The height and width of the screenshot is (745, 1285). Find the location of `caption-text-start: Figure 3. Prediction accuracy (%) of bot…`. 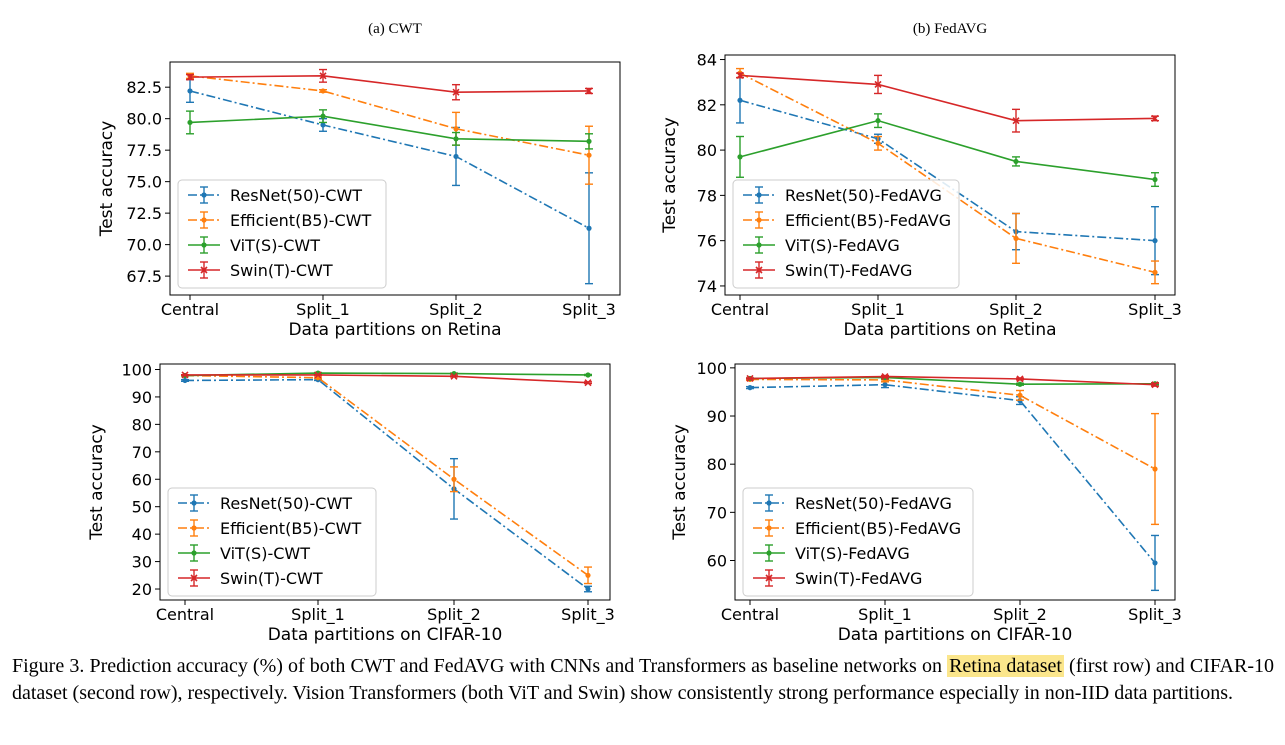

caption-text-start: Figure 3. Prediction accuracy (%) of bot… is located at coordinates (480, 666).